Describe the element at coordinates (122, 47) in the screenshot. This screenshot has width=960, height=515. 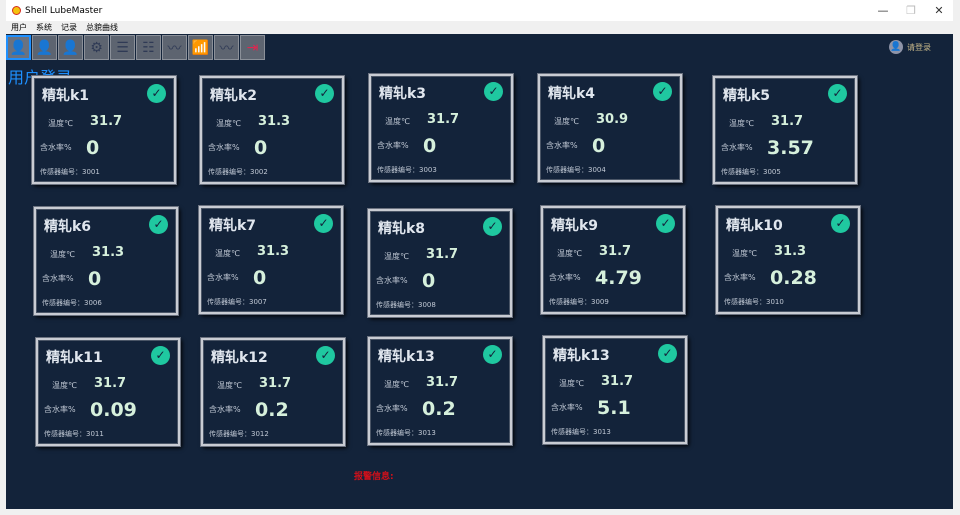
I see `list-button: ☰` at that location.